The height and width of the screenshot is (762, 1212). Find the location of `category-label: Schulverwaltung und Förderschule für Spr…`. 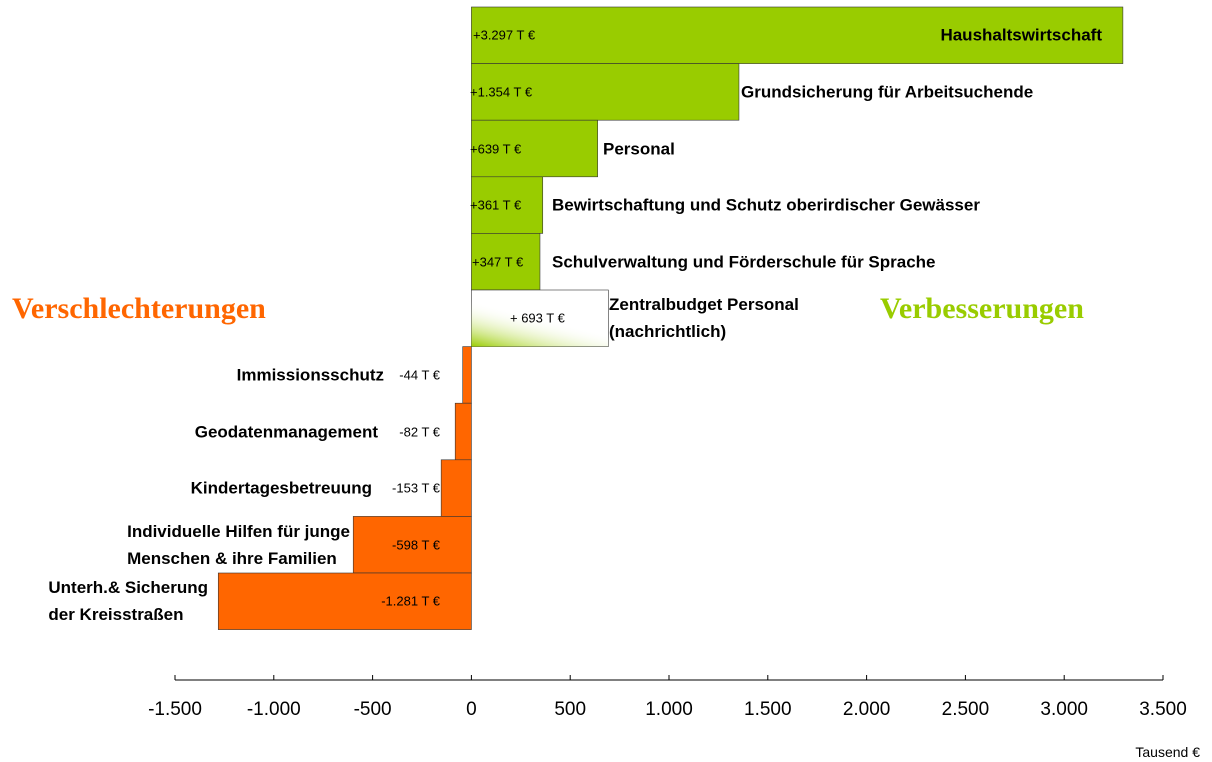

category-label: Schulverwaltung und Förderschule für Spr… is located at coordinates (744, 262).